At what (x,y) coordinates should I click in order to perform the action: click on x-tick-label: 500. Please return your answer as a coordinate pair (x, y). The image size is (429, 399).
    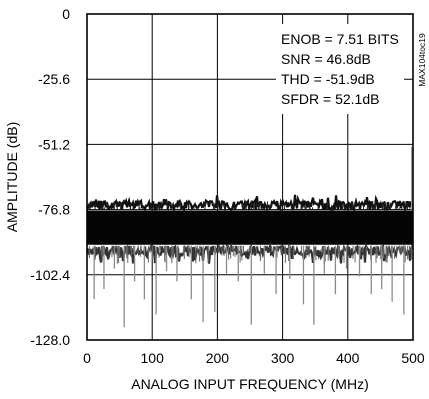
    Looking at the image, I should click on (413, 358).